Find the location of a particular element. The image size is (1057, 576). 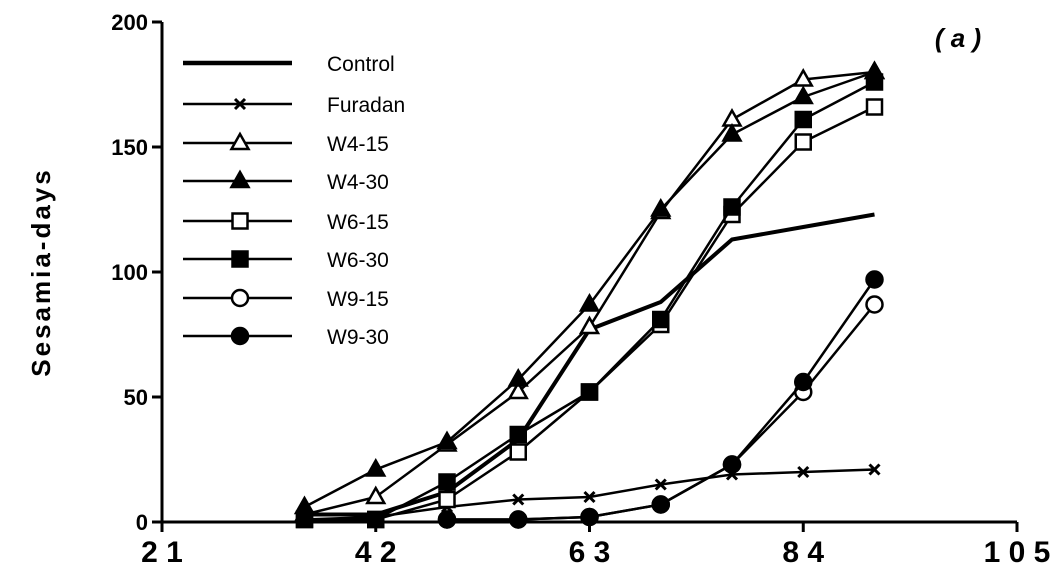

x-tick-label: 2 1 is located at coordinates (162, 552).